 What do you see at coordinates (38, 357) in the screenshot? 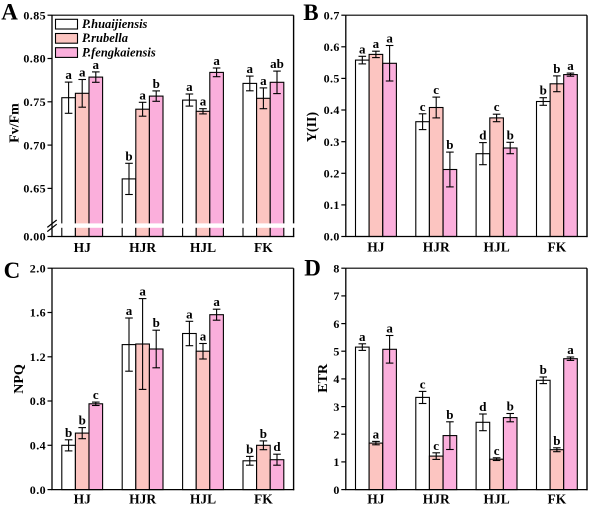
I see `svg-text: 1.2` at bounding box center [38, 357].